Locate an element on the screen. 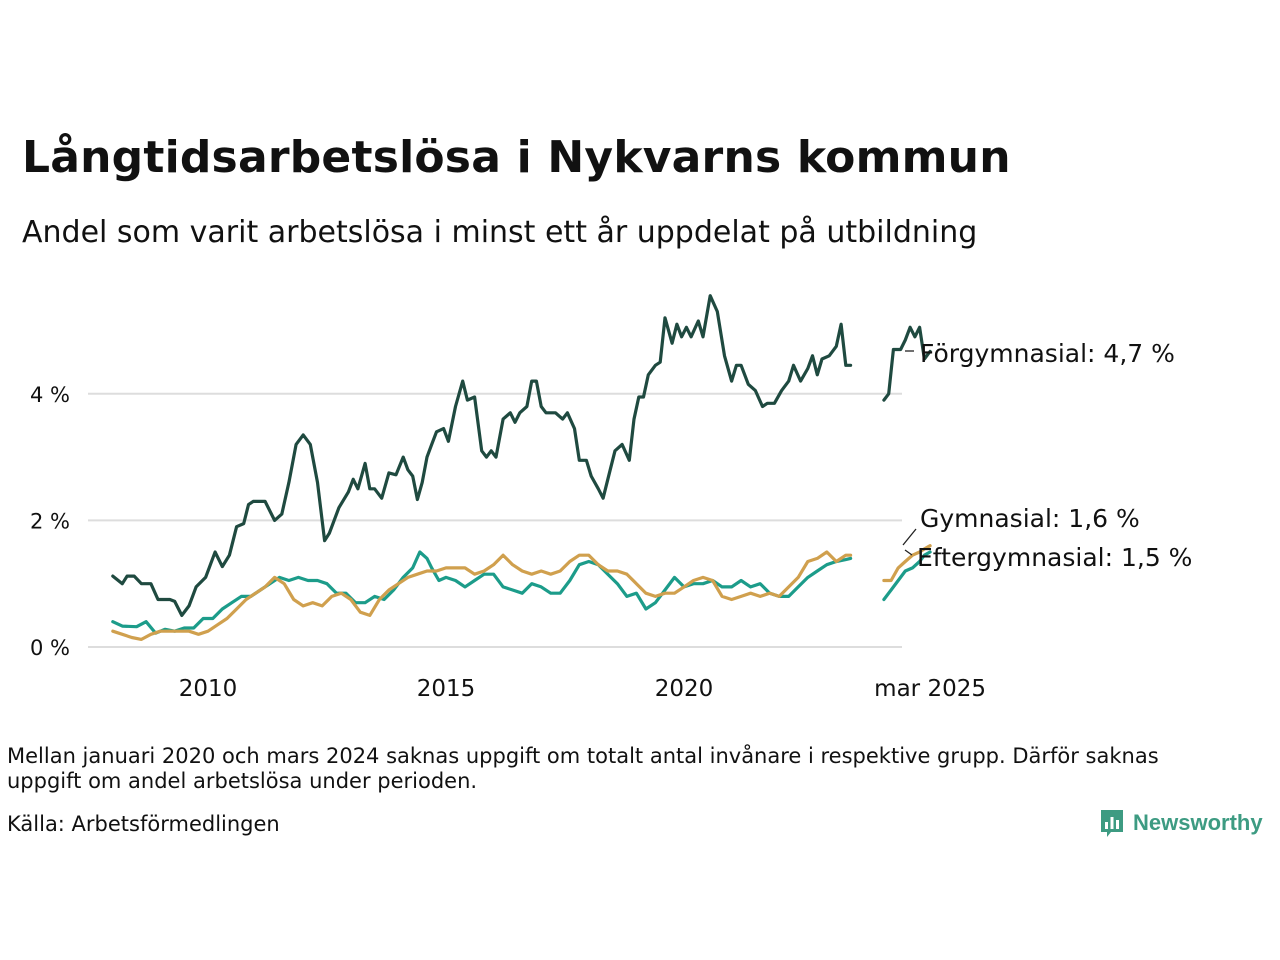 Image resolution: width=1280 pixels, height=960 pixels. leader-line-eftergymnasial is located at coordinates (908, 552).